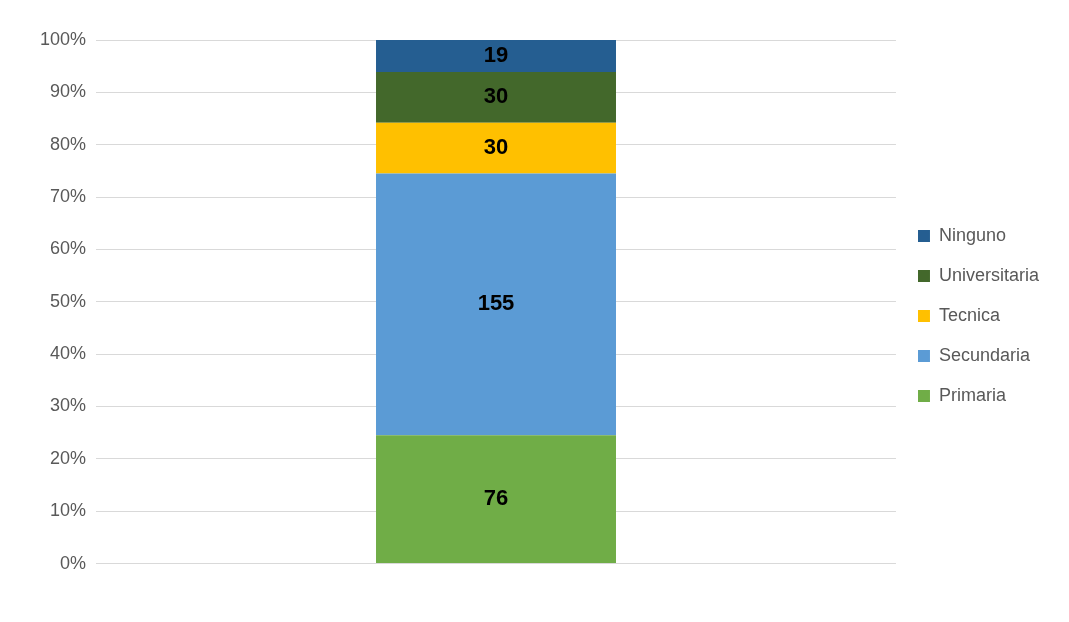 The image size is (1069, 622). What do you see at coordinates (972, 394) in the screenshot?
I see `legend-label: Primaria` at bounding box center [972, 394].